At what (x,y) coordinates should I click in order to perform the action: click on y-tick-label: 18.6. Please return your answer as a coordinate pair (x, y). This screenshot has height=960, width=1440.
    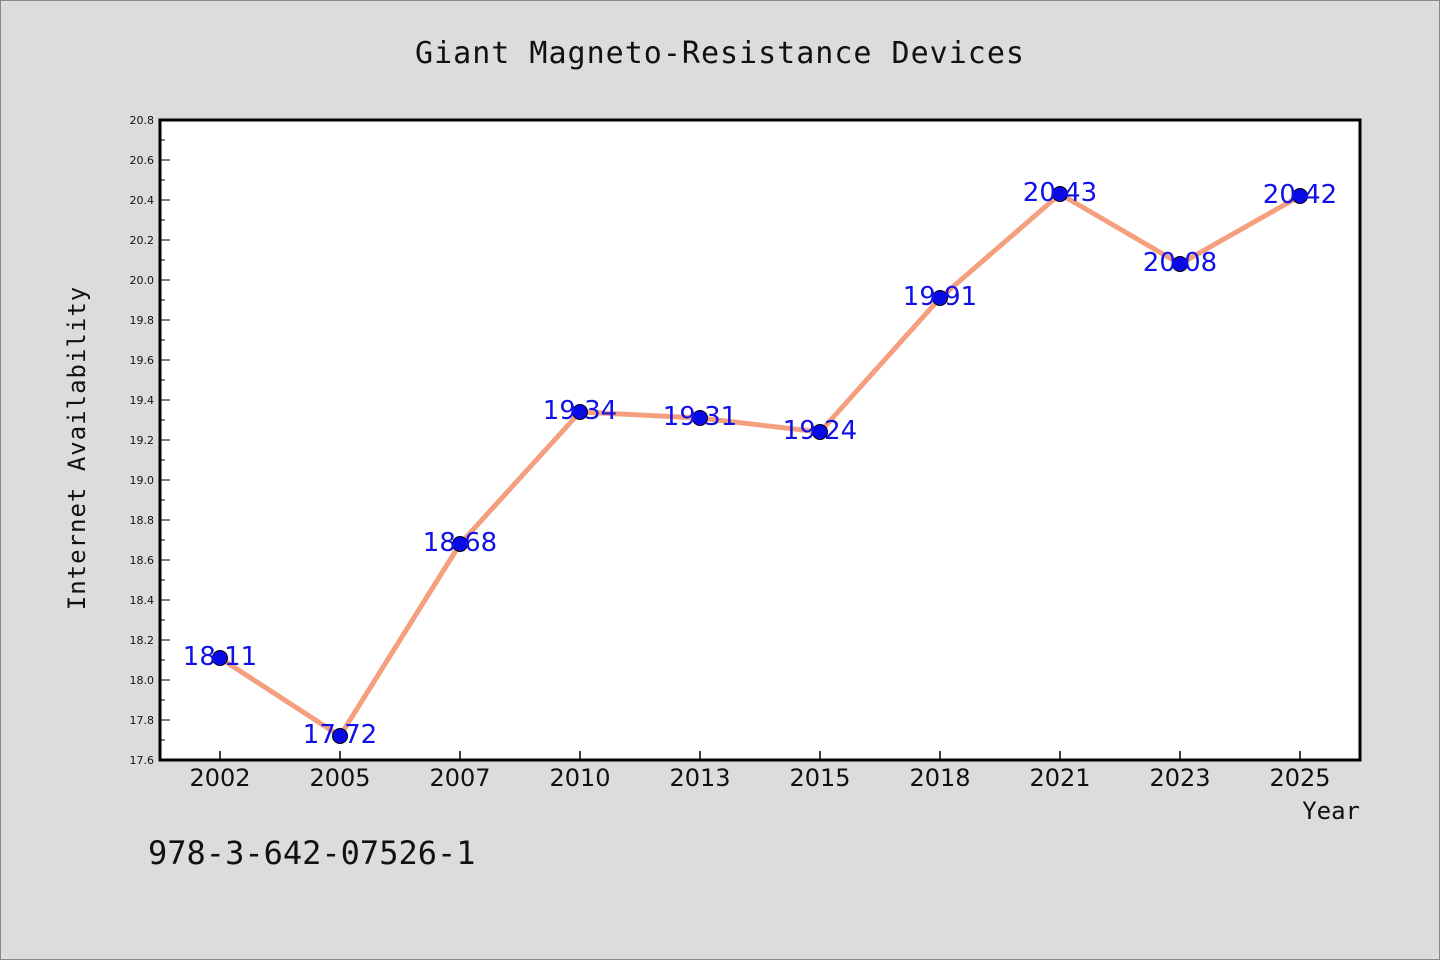
    Looking at the image, I should click on (142, 560).